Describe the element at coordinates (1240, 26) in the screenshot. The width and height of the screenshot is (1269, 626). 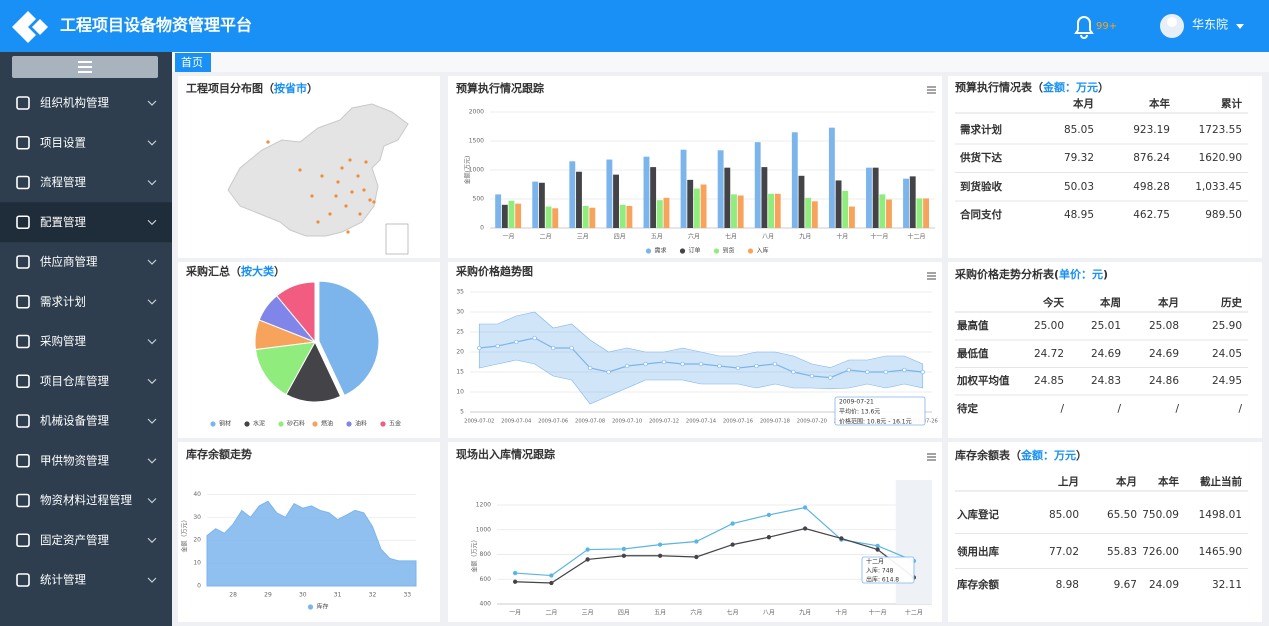
I see `user-caret` at that location.